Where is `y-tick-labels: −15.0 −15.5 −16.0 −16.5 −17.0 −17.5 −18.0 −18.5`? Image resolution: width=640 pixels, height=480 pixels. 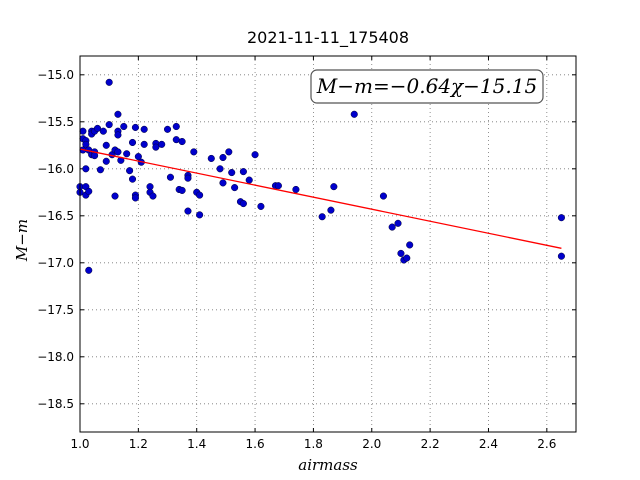
y-tick-labels: −15.0 −15.5 −16.0 −16.5 −17.0 −17.5 −18.0 −18.5 is located at coordinates (55, 239).